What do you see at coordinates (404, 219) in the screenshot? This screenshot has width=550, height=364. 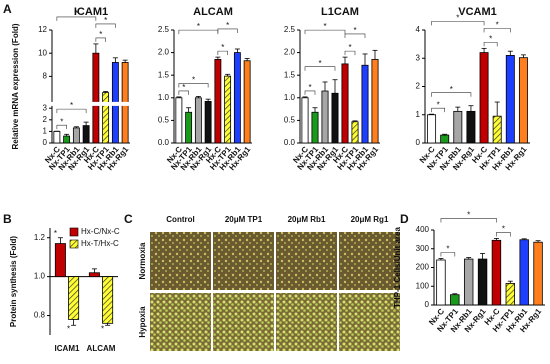 I see `panel-label: D` at bounding box center [404, 219].